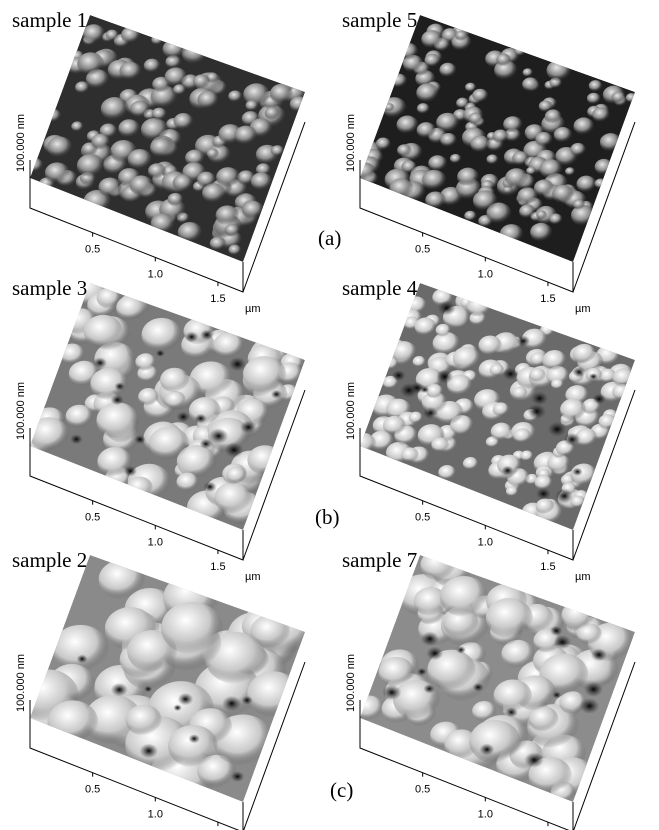 Image resolution: width=659 pixels, height=830 pixels. Describe the element at coordinates (21, 143) in the screenshot. I see `z-axis-label: 100.000 nm` at that location.